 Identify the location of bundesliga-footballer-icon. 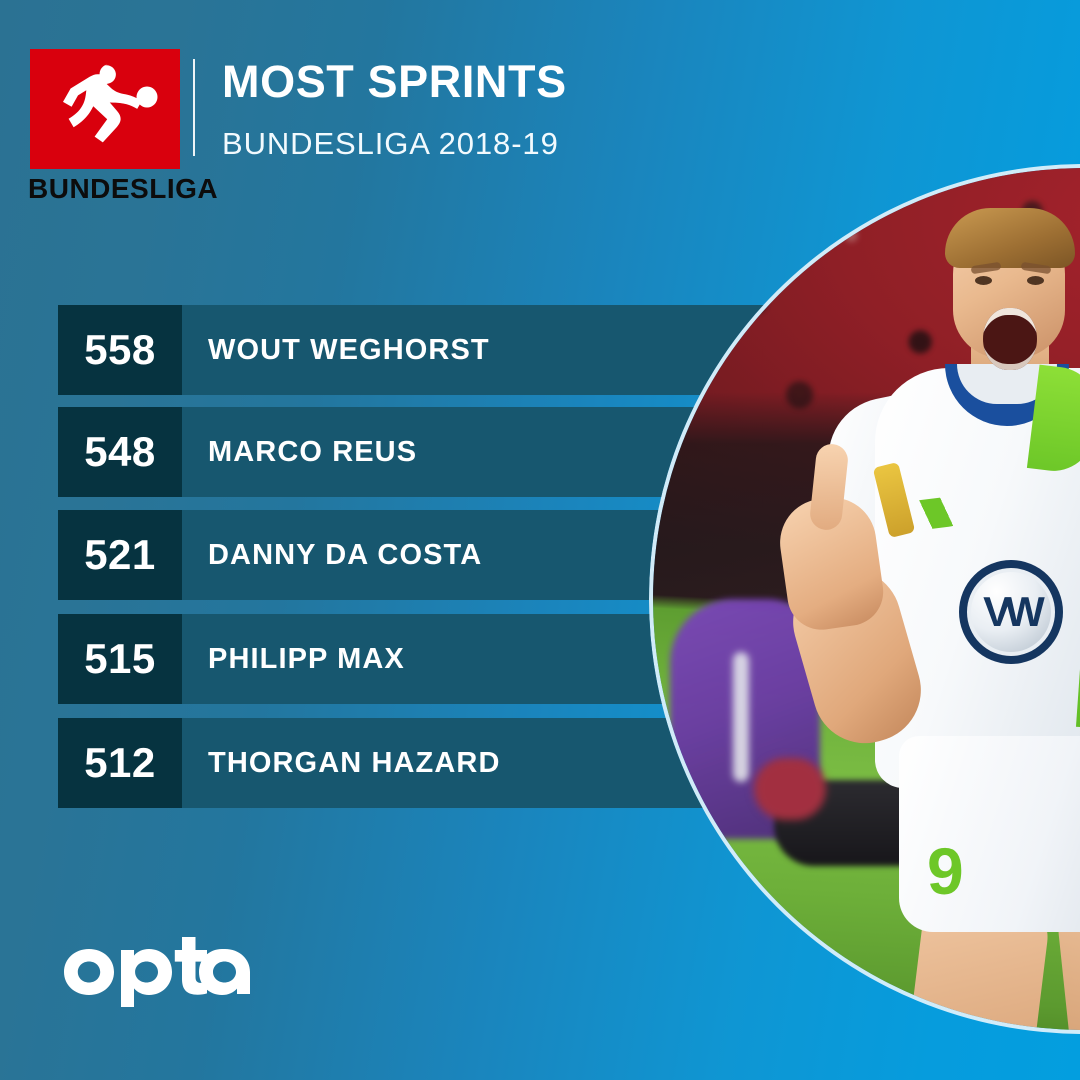
(110, 103).